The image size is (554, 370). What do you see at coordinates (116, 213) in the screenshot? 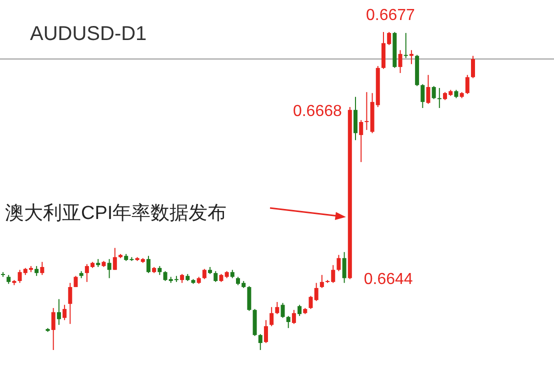
I see `annotation: 澳大利亚CPI年率数据发布` at bounding box center [116, 213].